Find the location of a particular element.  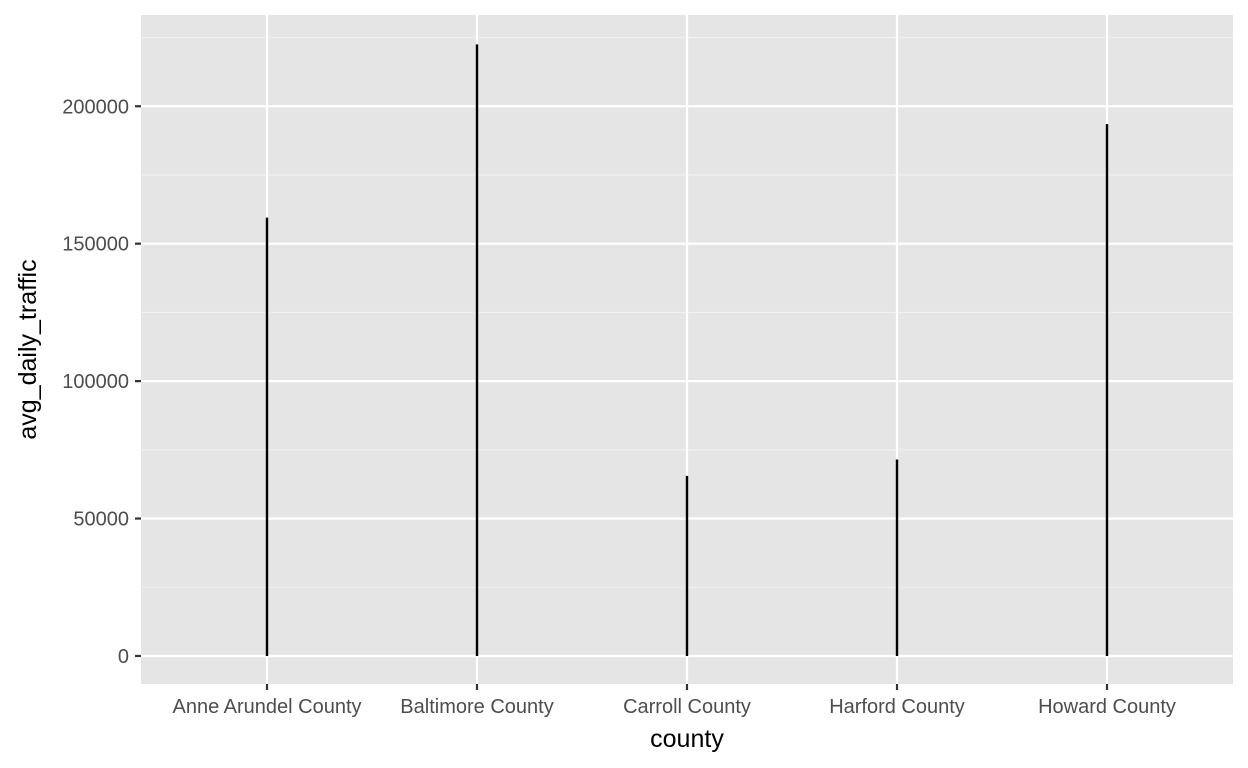

x-axis-title: county is located at coordinates (687, 739).